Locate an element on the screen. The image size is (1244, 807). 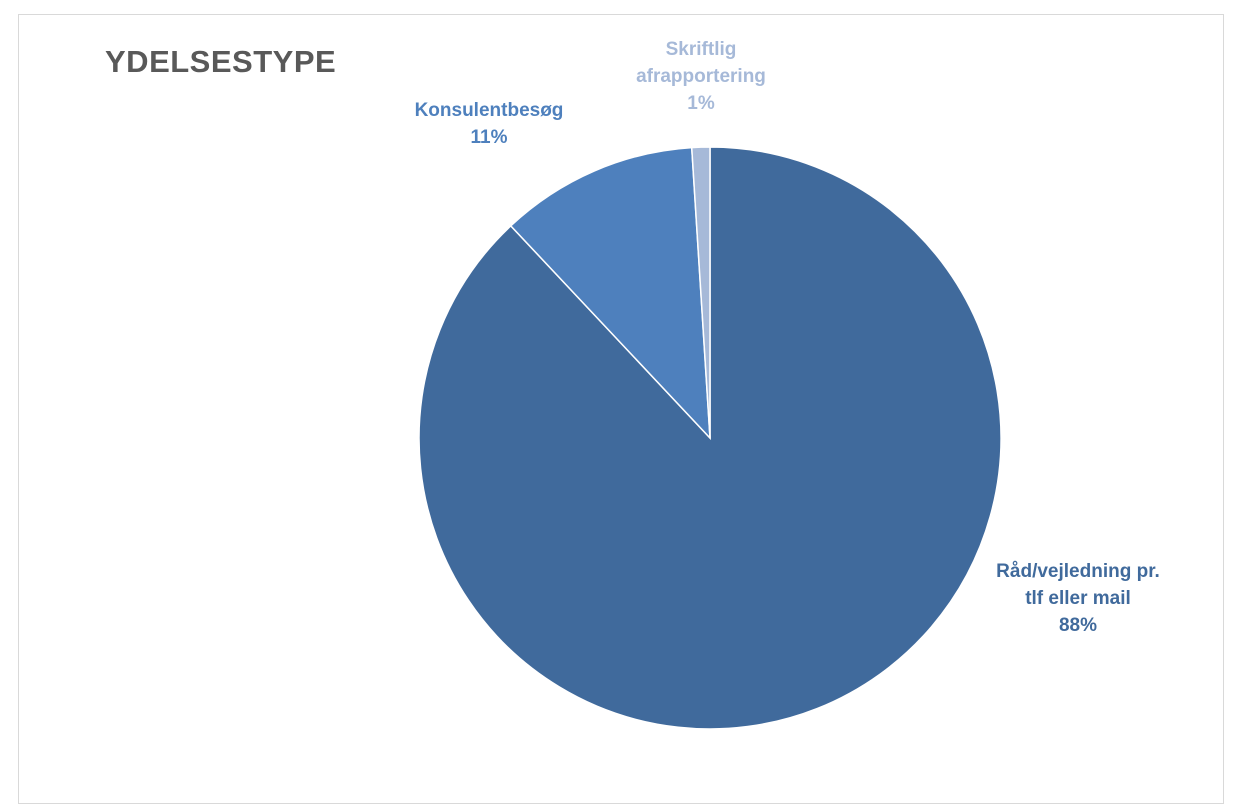
slice-value-label: 1% is located at coordinates (701, 103).